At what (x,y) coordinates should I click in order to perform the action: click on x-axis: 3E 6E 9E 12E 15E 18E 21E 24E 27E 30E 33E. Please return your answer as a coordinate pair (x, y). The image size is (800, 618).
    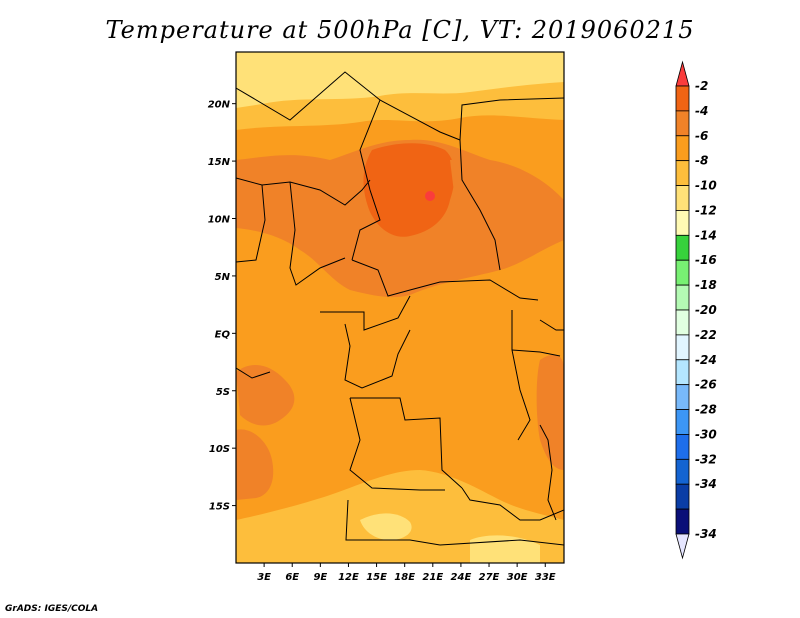
    Looking at the image, I should click on (406, 573).